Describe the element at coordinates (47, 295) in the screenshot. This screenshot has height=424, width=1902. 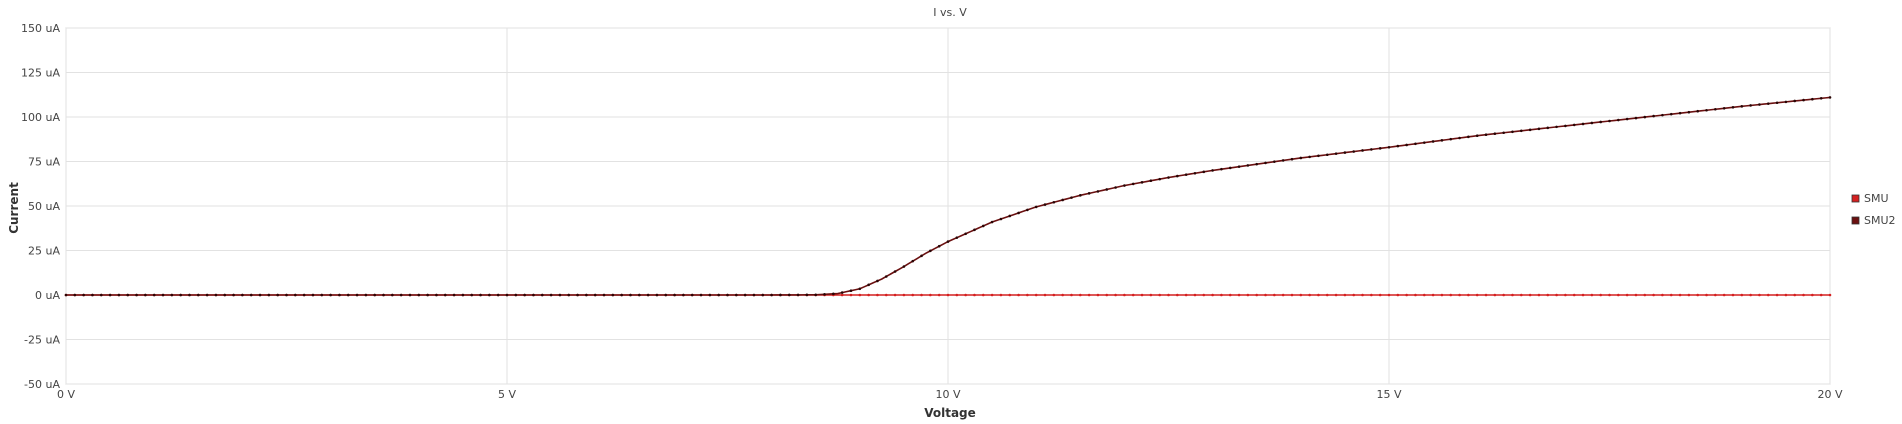
I see `y-tick-label: 0 uA` at that location.